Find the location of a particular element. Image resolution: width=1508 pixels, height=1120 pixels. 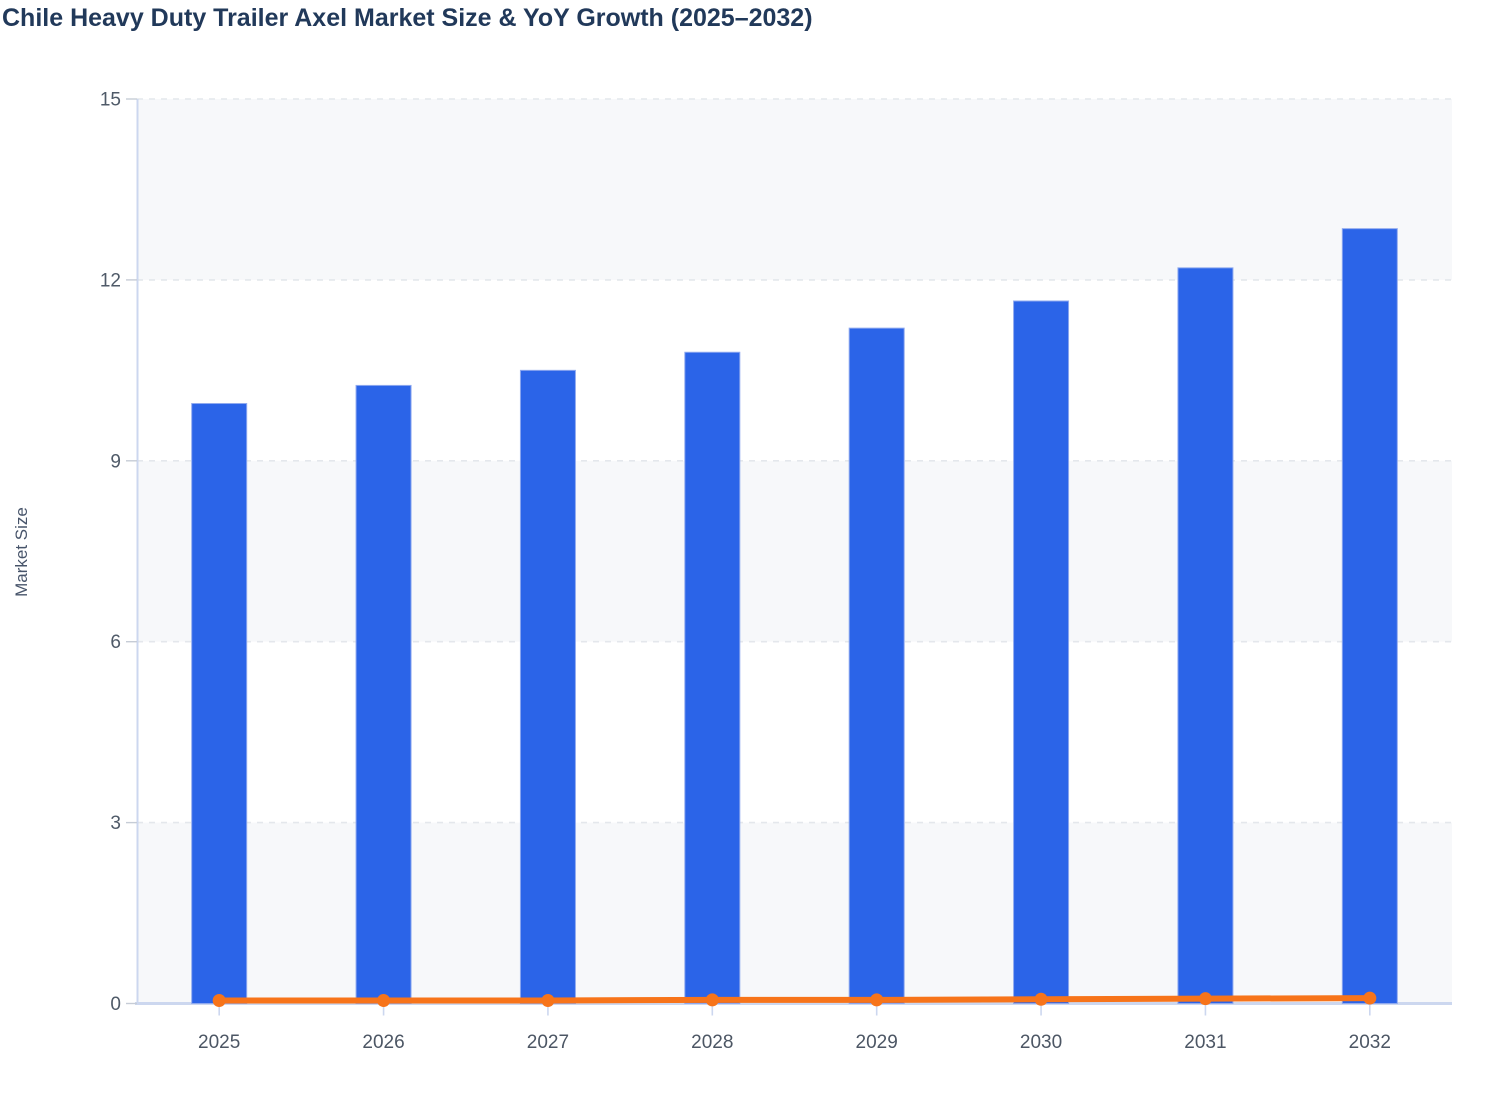

y-tick-label-15: 15 is located at coordinates (110, 100).